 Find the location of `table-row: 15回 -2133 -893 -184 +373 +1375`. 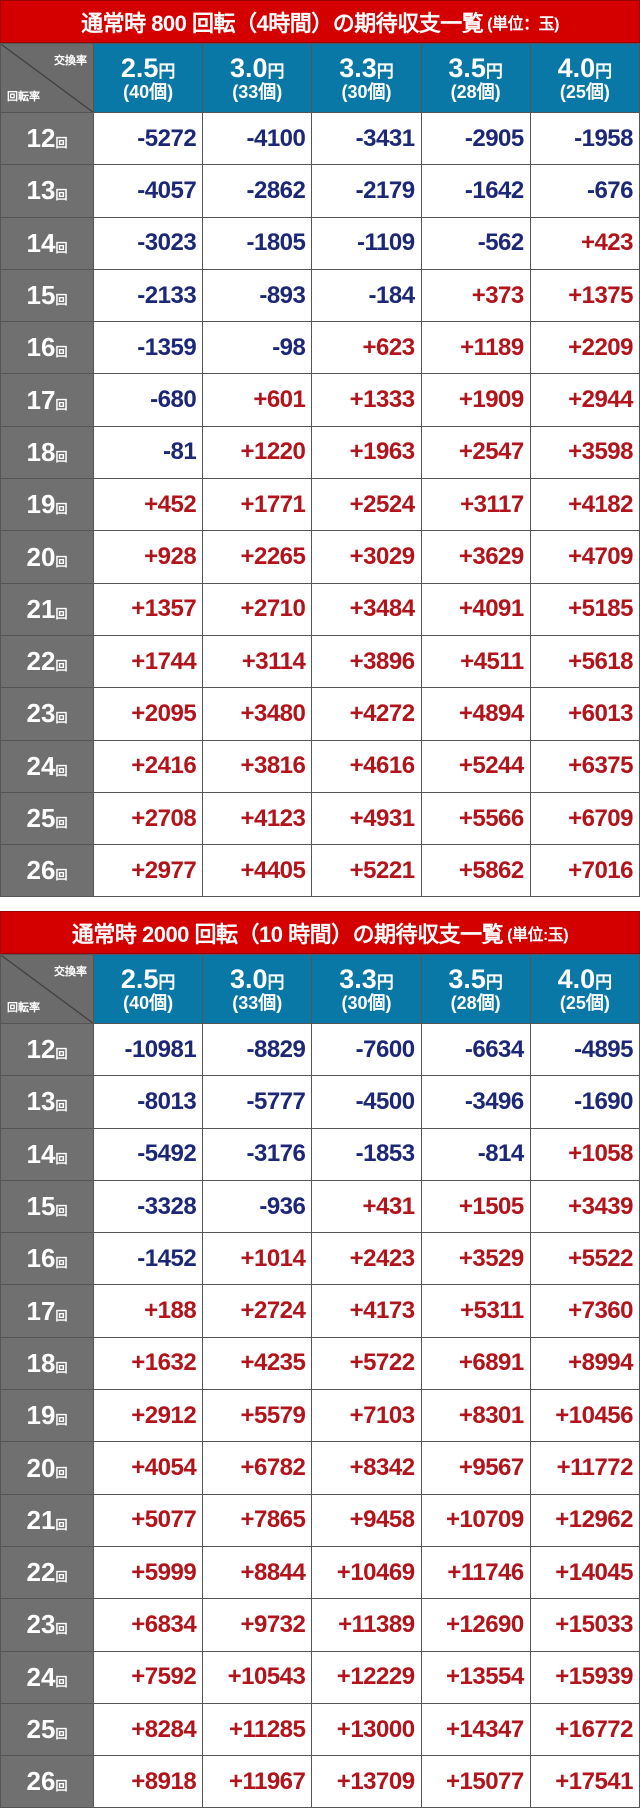

table-row: 15回 -2133 -893 -184 +373 +1375 is located at coordinates (320, 295).